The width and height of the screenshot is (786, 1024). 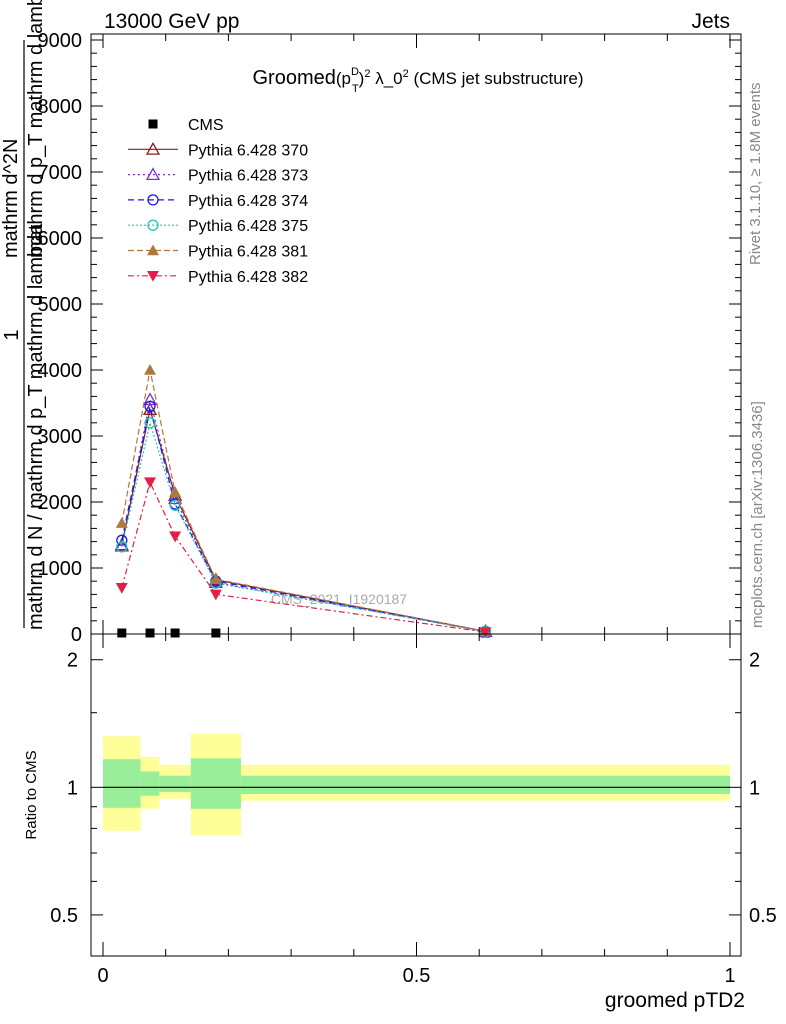 What do you see at coordinates (248, 150) in the screenshot?
I see `legend-label: Pythia 6.428 370` at bounding box center [248, 150].